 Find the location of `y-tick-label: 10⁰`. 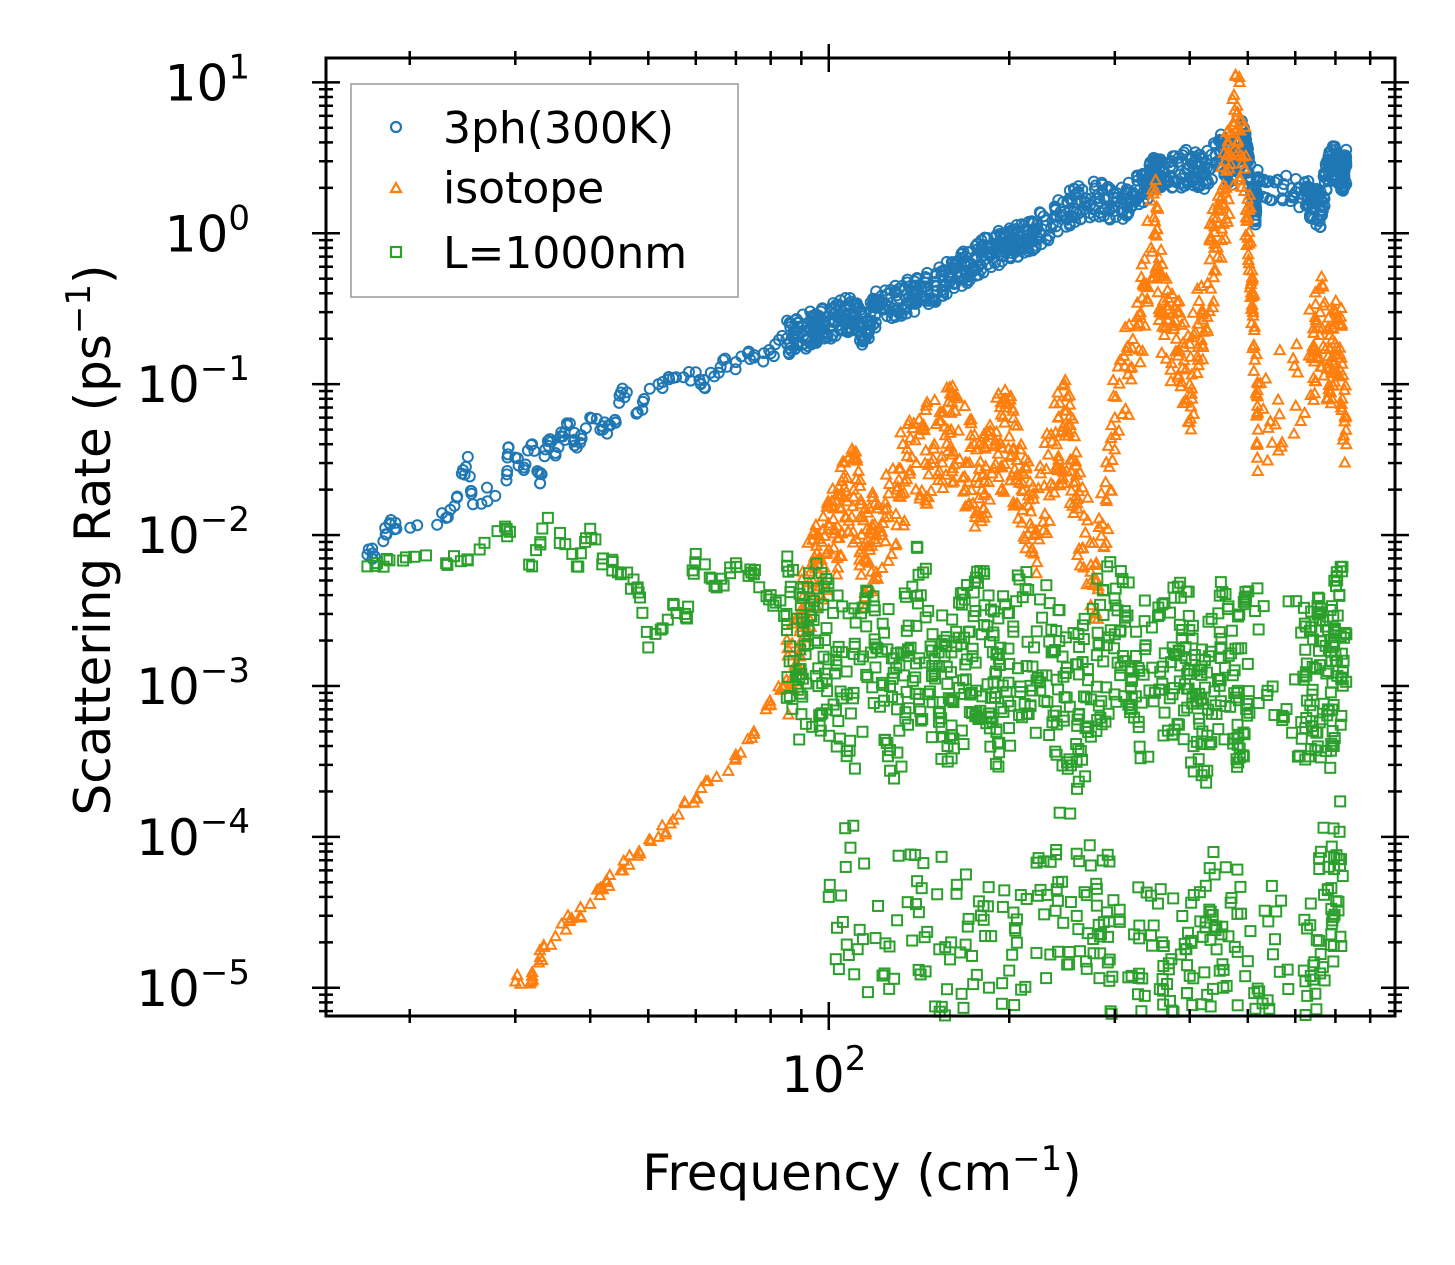

y-tick-label: 10⁰ is located at coordinates (207, 230).